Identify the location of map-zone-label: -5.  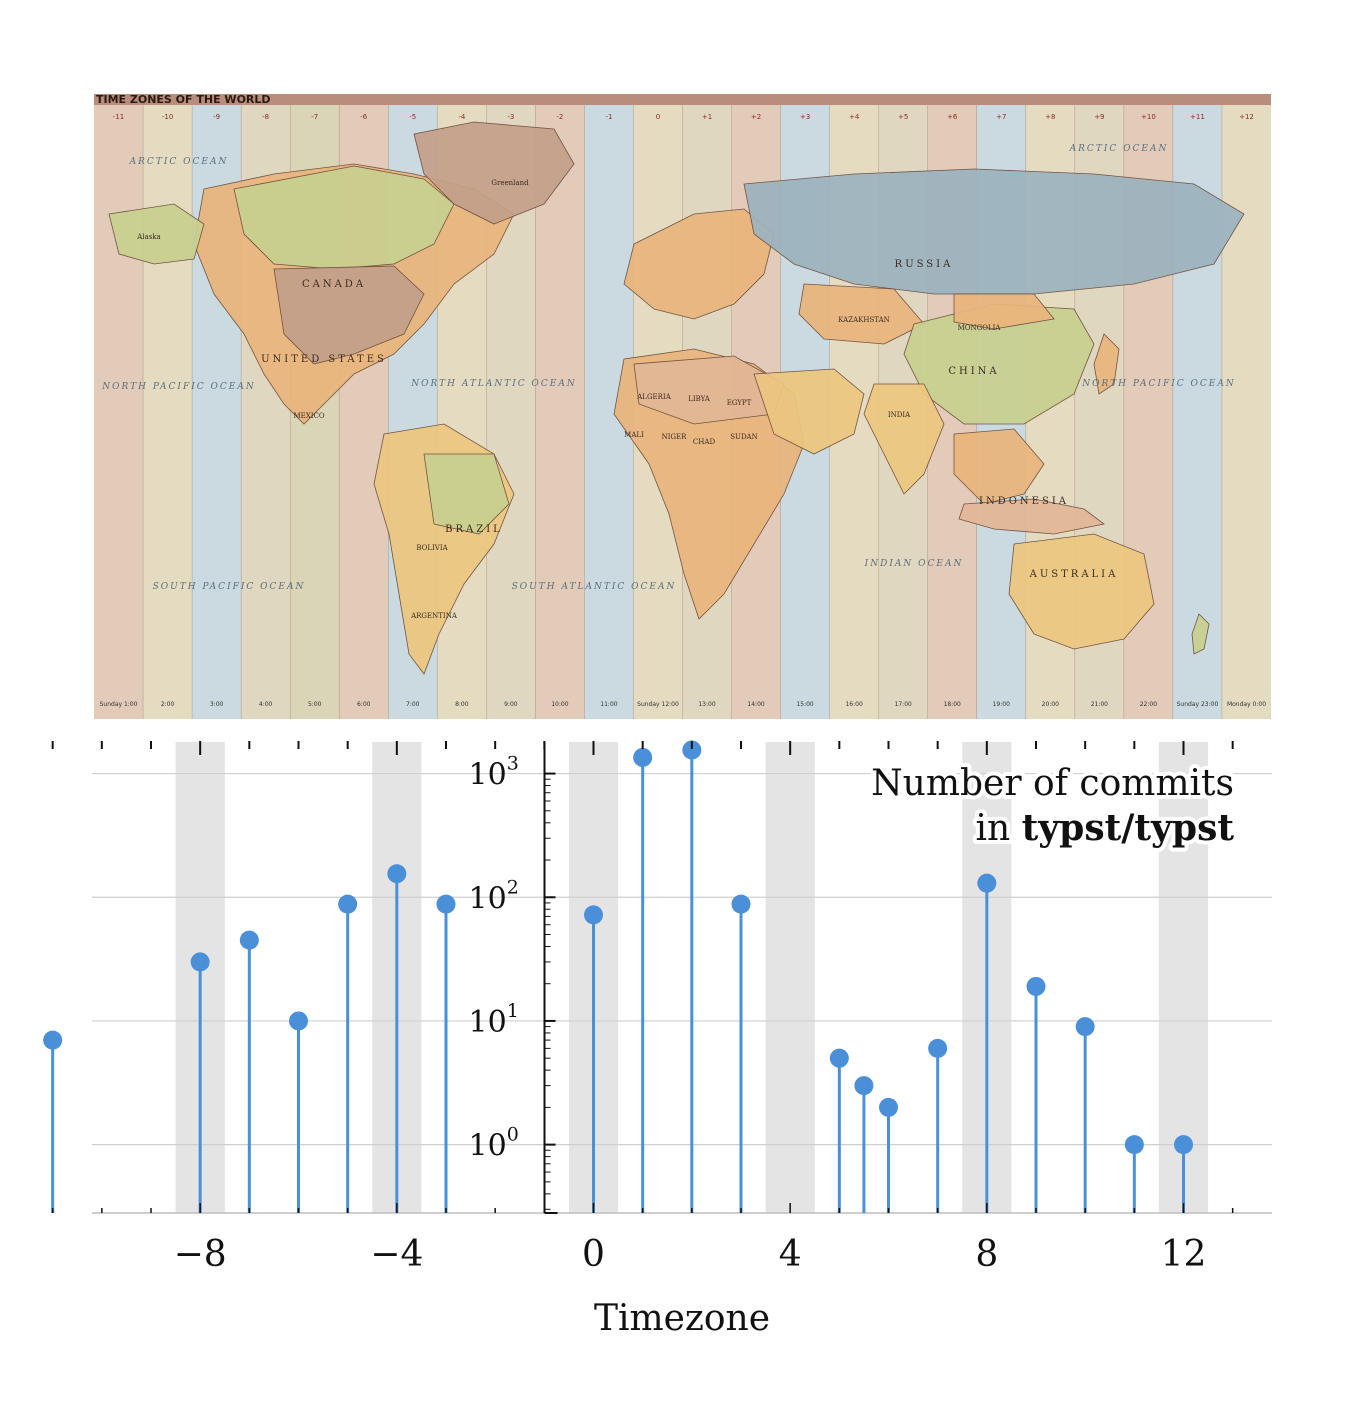
(412, 117).